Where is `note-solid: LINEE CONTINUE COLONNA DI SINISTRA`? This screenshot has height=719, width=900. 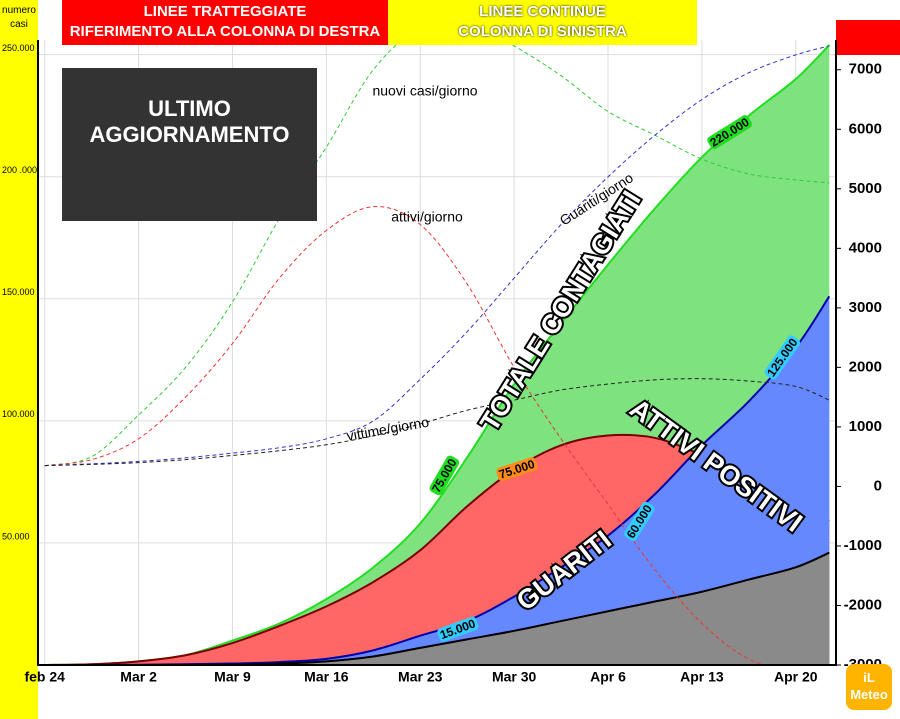
note-solid: LINEE CONTINUE COLONNA DI SINISTRA is located at coordinates (542, 22).